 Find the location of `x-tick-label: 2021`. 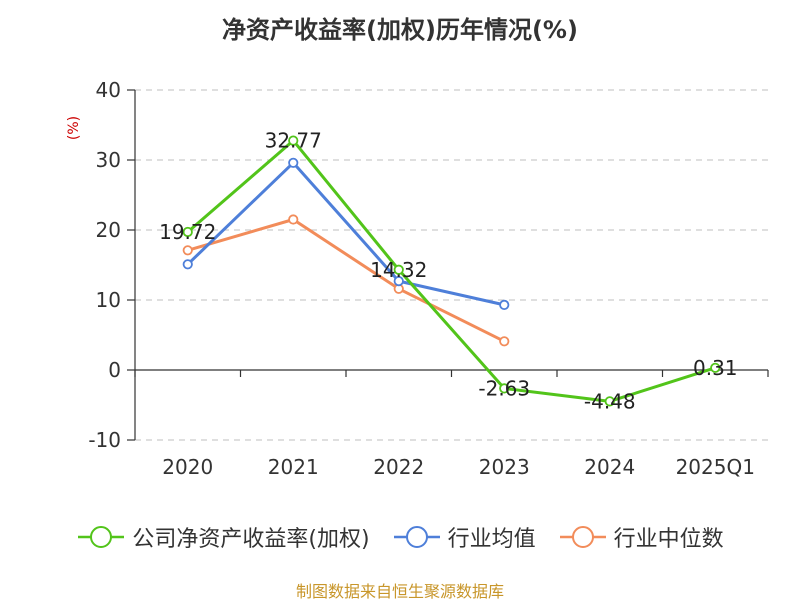

x-tick-label: 2021 is located at coordinates (293, 467).